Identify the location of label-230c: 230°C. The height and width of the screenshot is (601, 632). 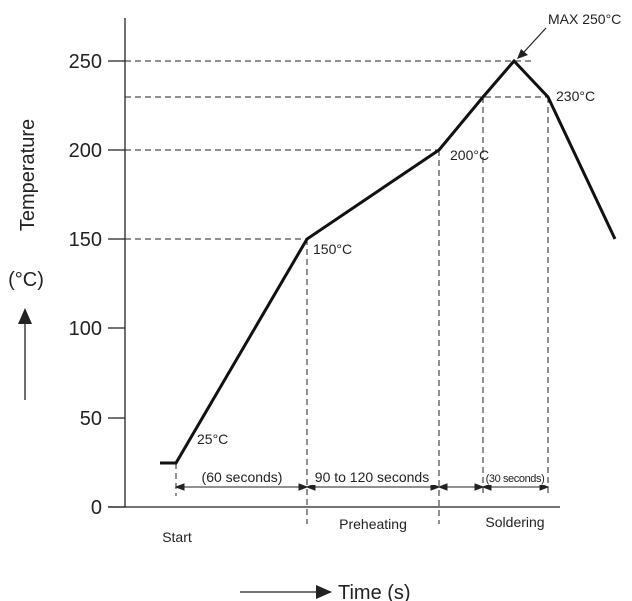
(575, 96).